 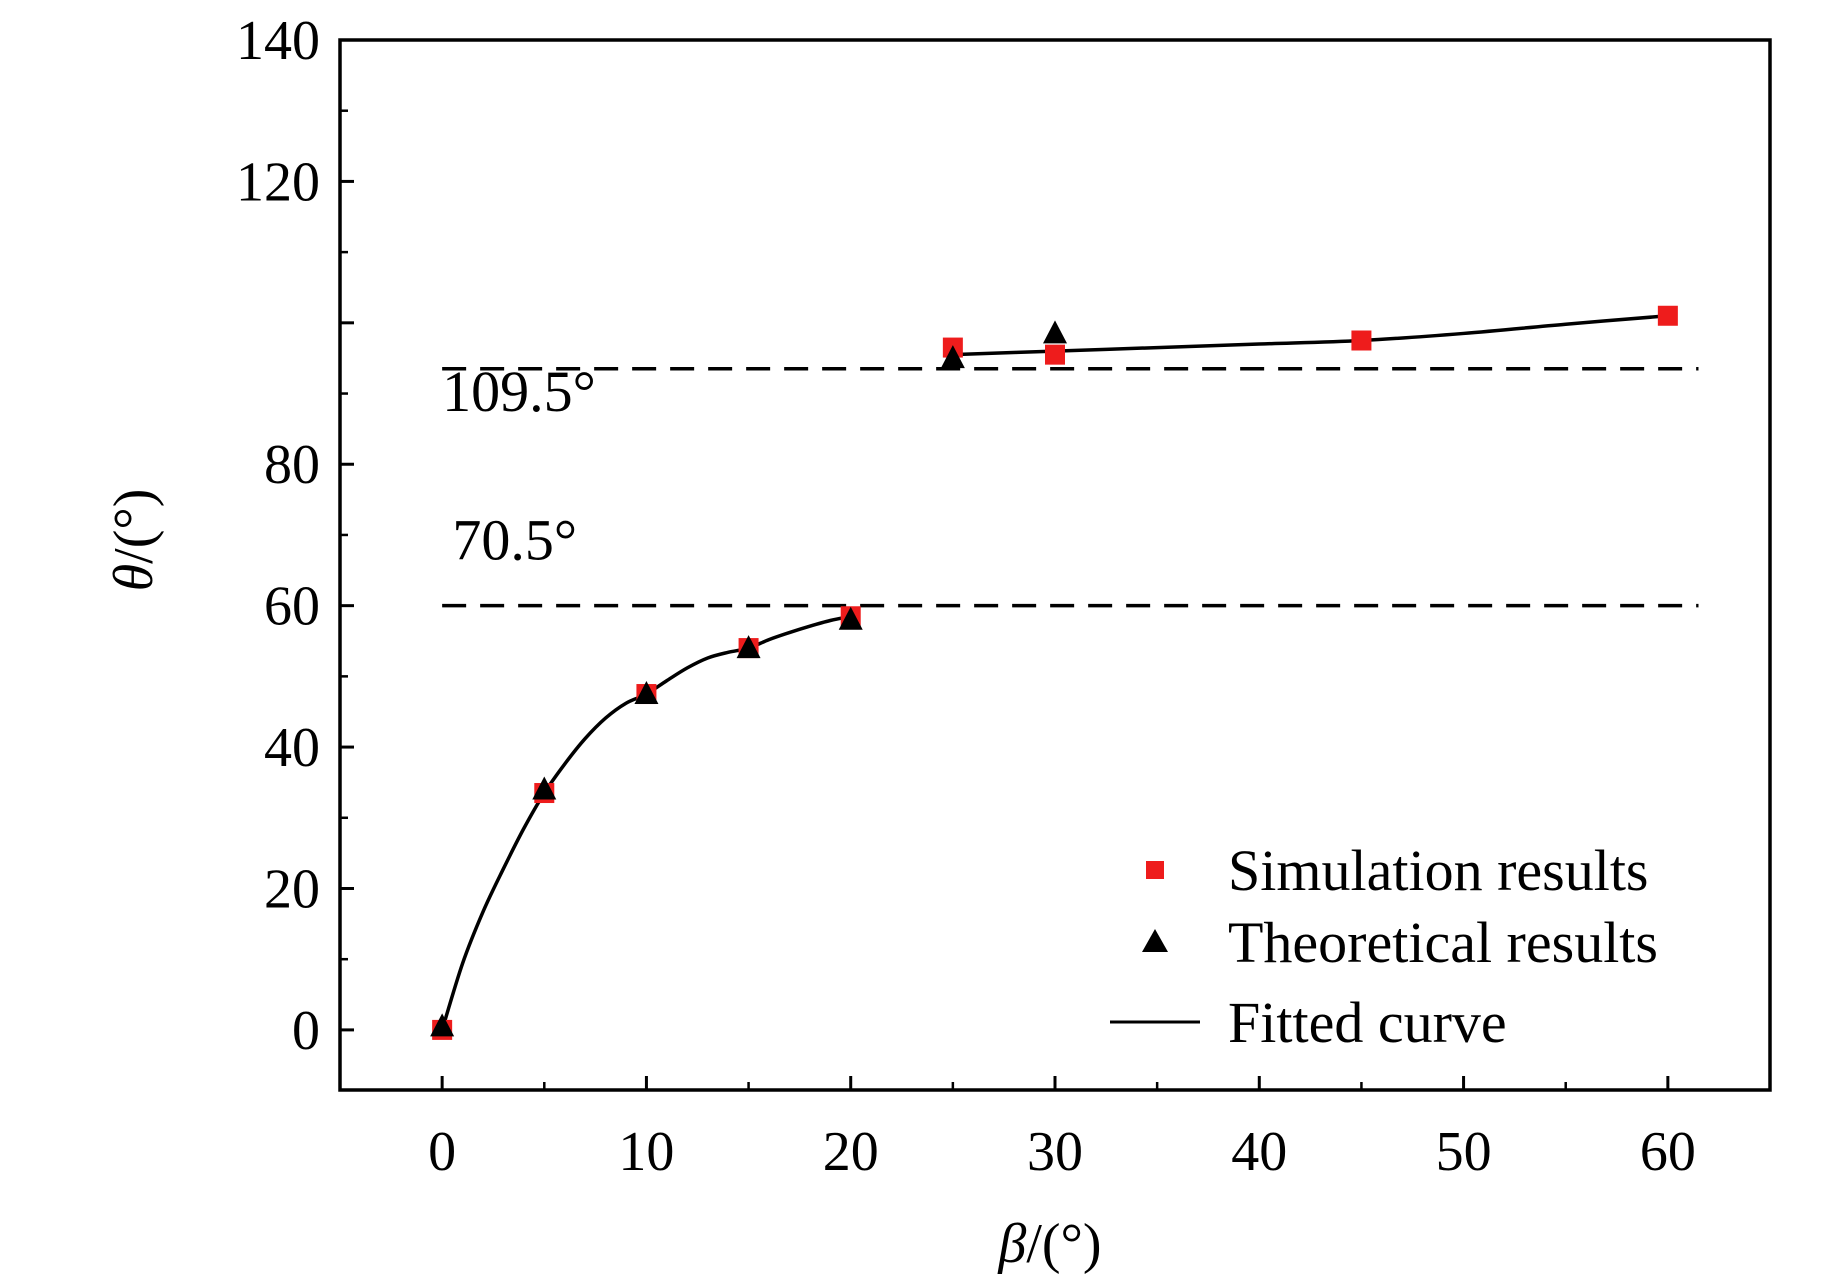 I want to click on x-tick-label: 60, so click(x=1668, y=1152).